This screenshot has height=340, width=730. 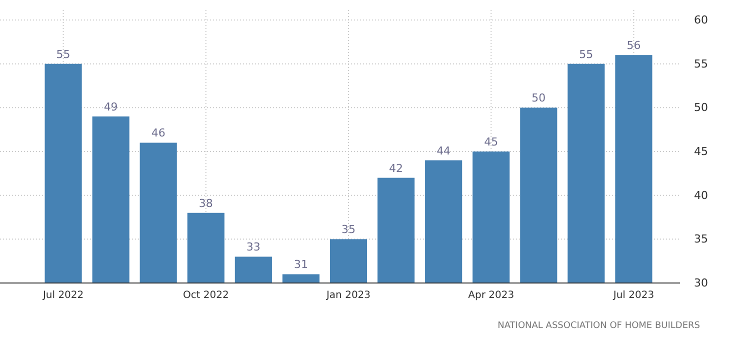 What do you see at coordinates (349, 229) in the screenshot?
I see `data-label: 35` at bounding box center [349, 229].